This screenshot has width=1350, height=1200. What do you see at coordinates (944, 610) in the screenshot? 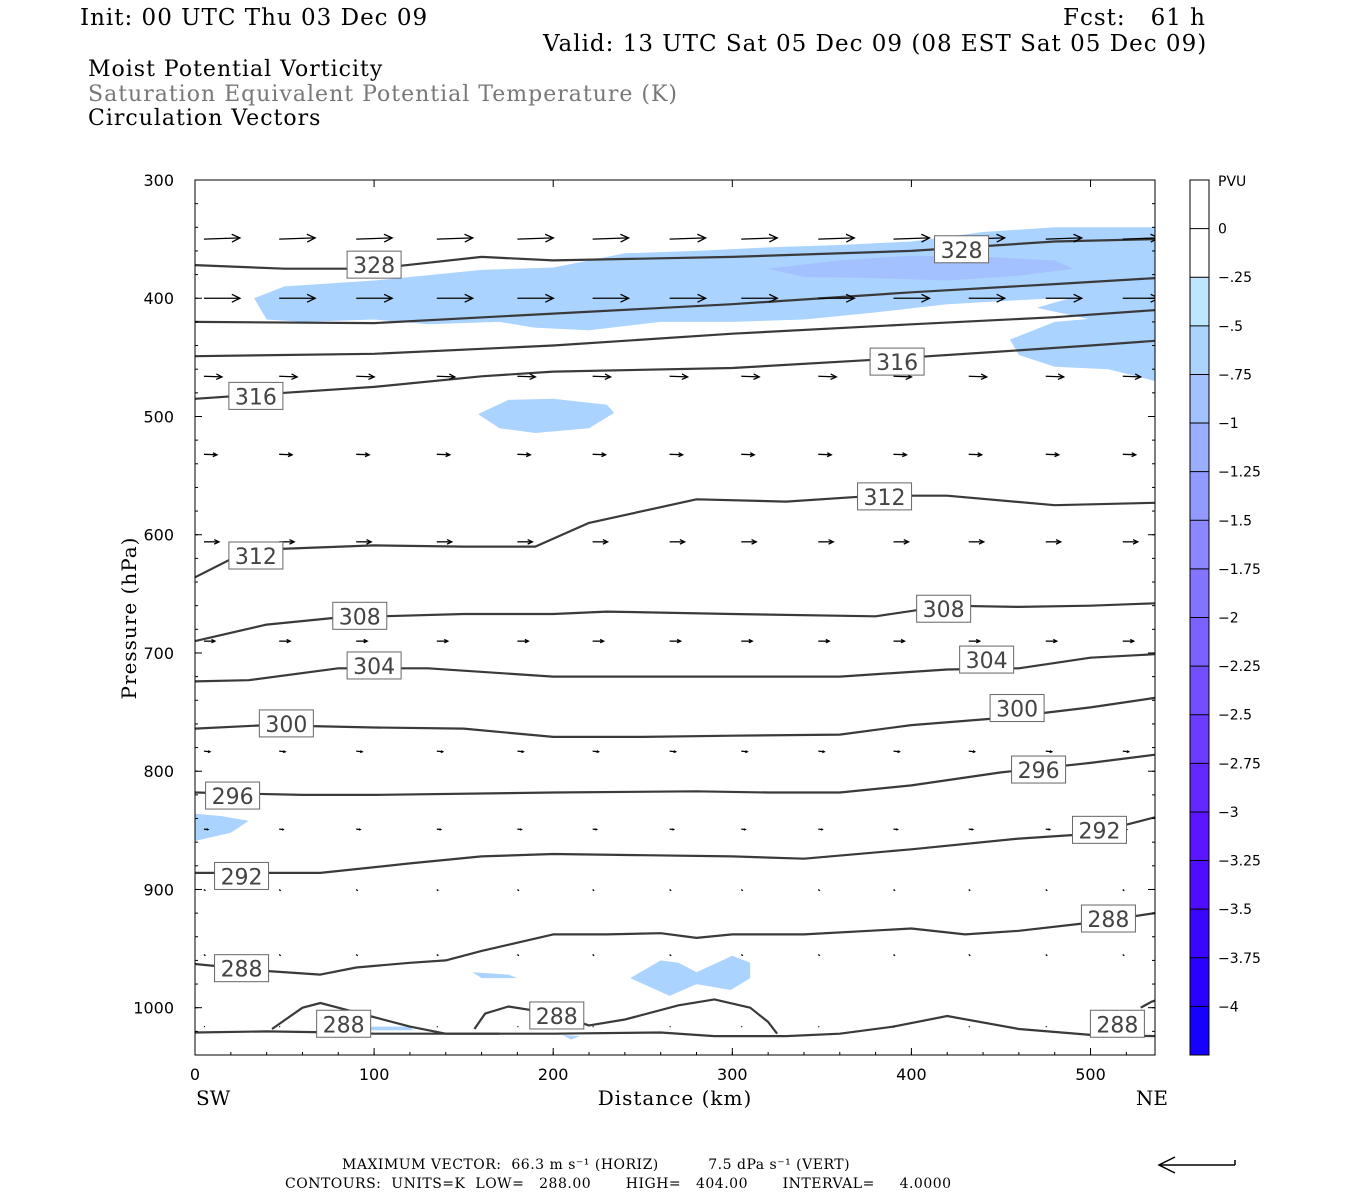
I see `contour-label-text: 308` at bounding box center [944, 610].